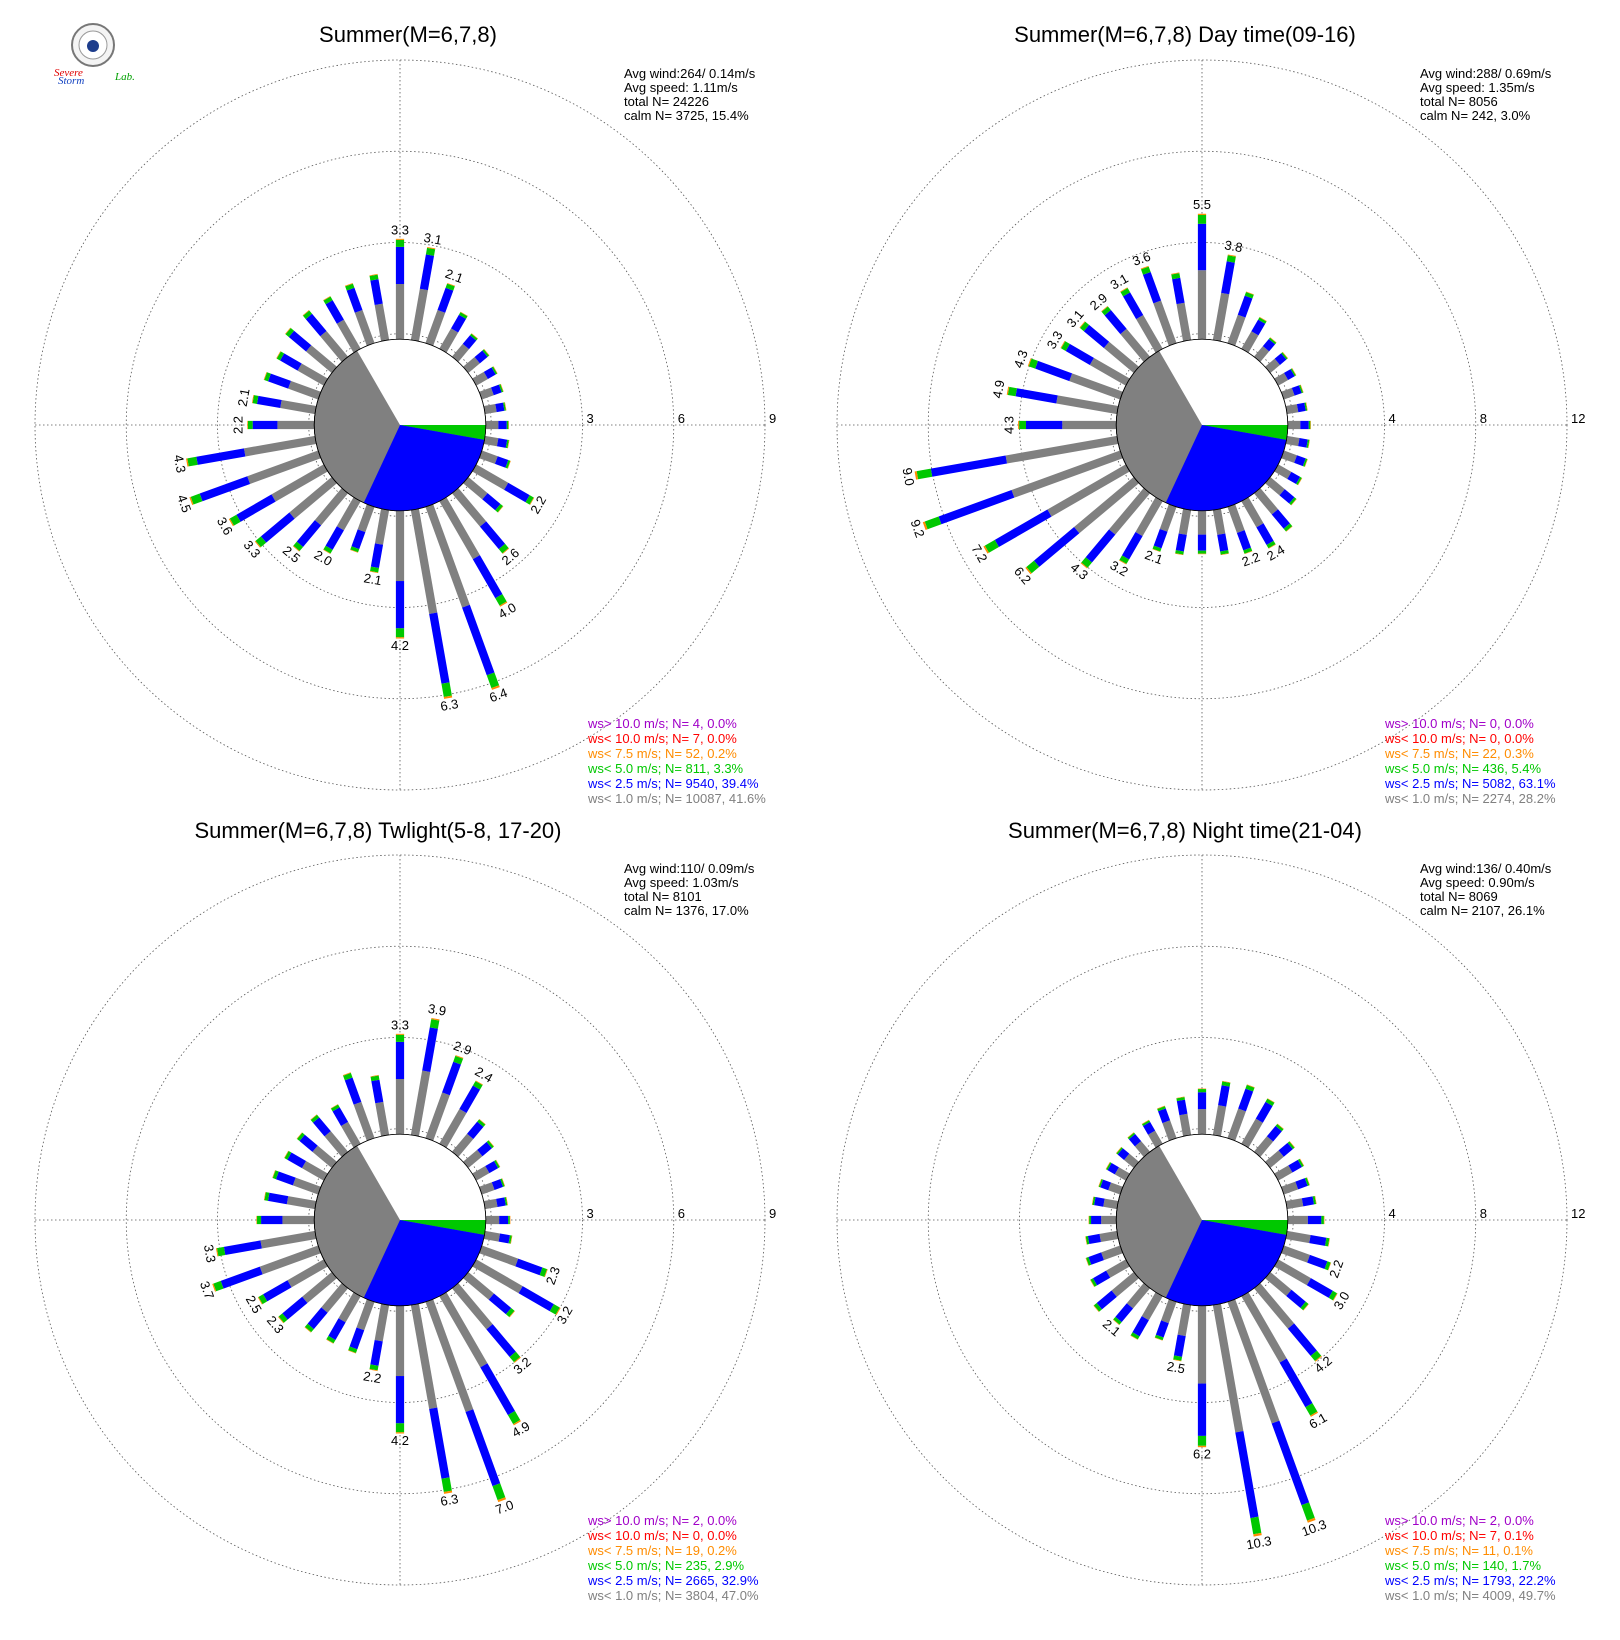 This screenshot has height=1640, width=1620. What do you see at coordinates (663, 896) in the screenshot?
I see `stat-line: total N= 8101` at bounding box center [663, 896].